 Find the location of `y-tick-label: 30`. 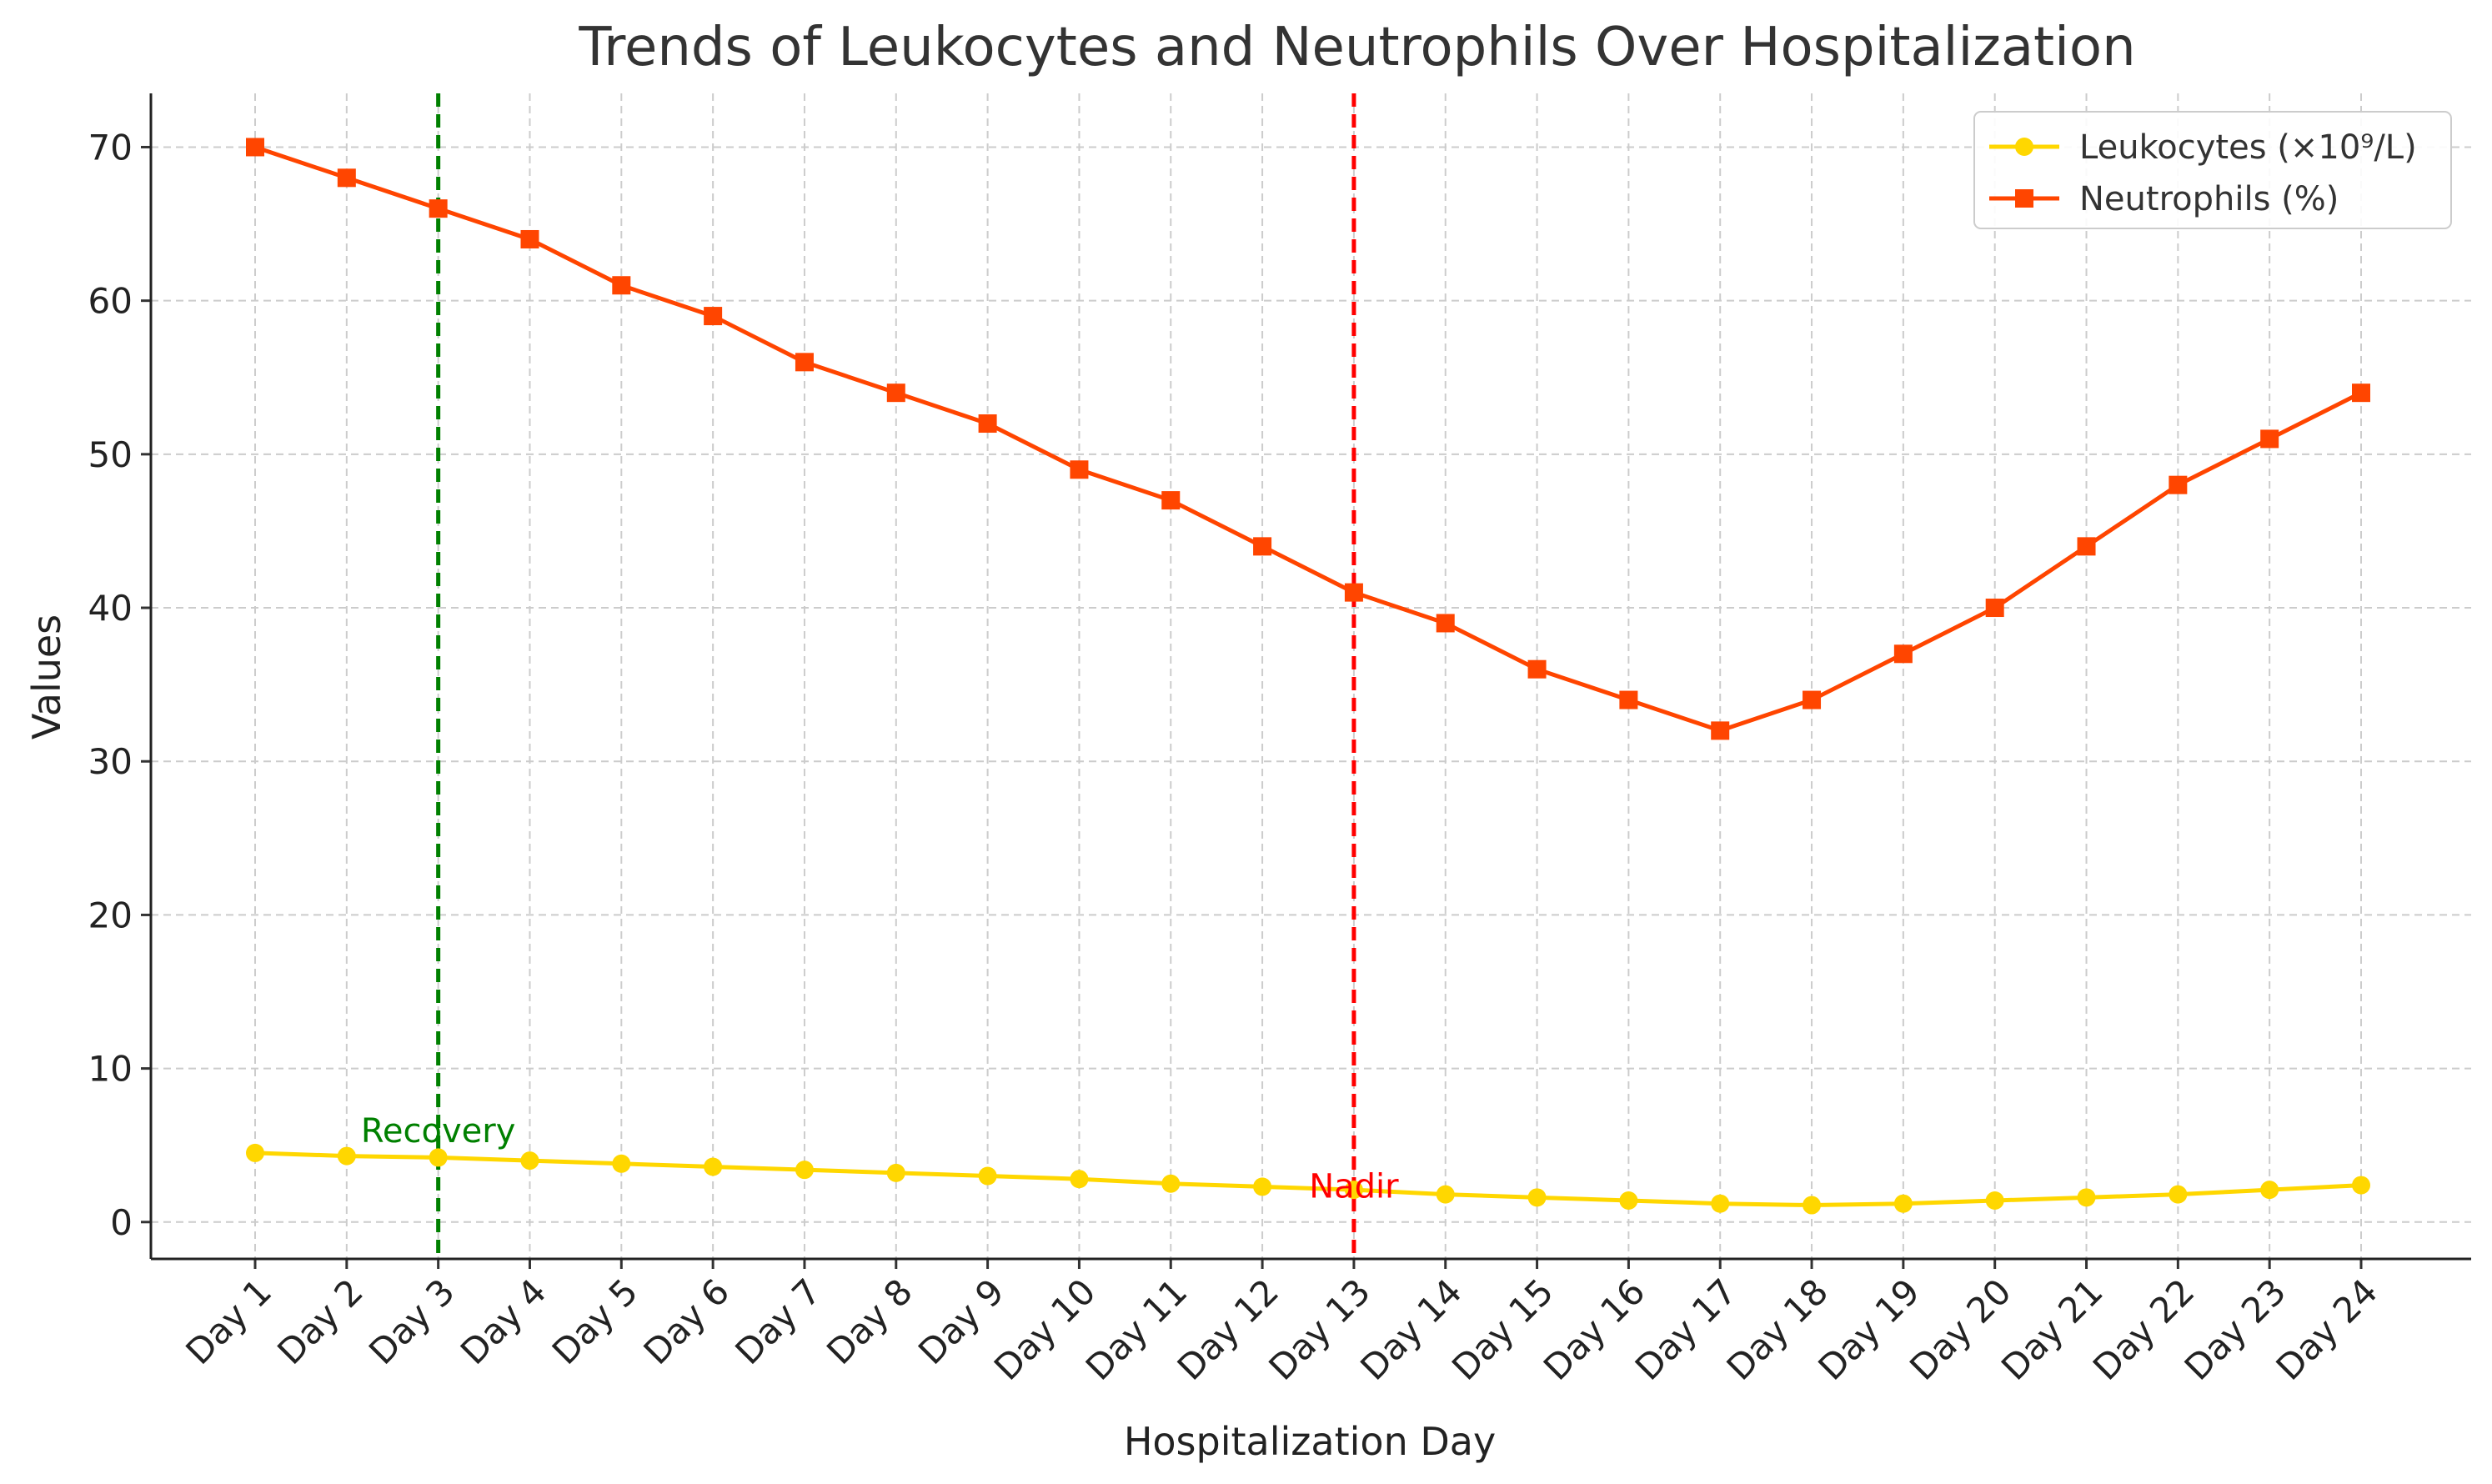

y-tick-label: 30 is located at coordinates (110, 761).